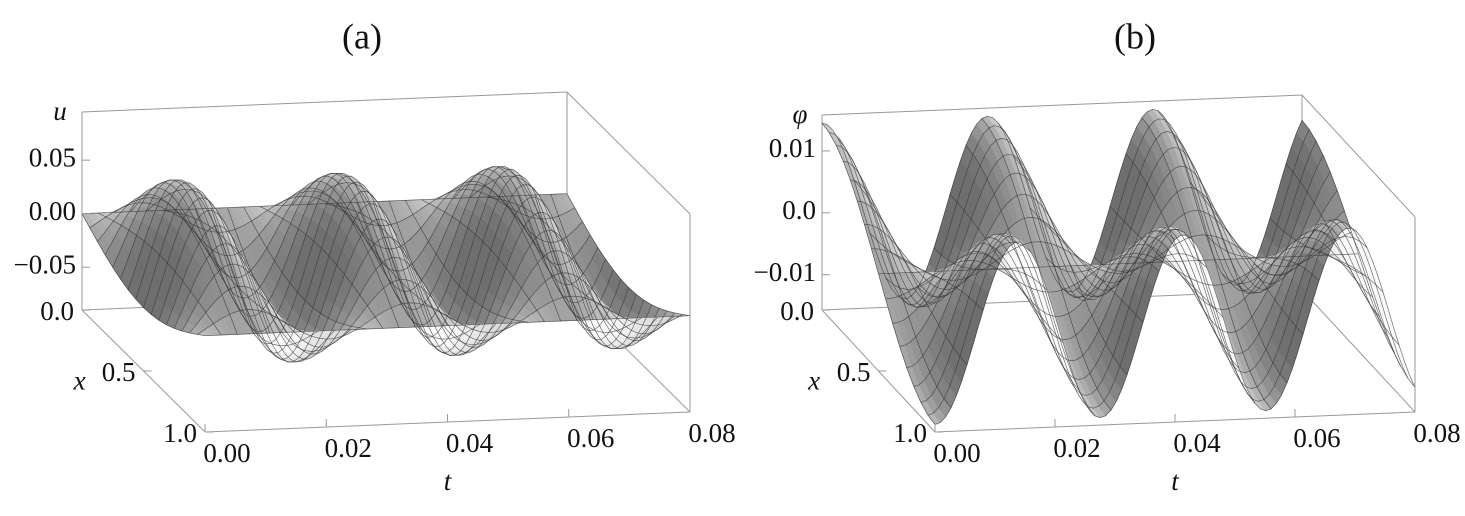 This screenshot has width=1465, height=516. I want to click on panel-title: (b), so click(1135, 36).